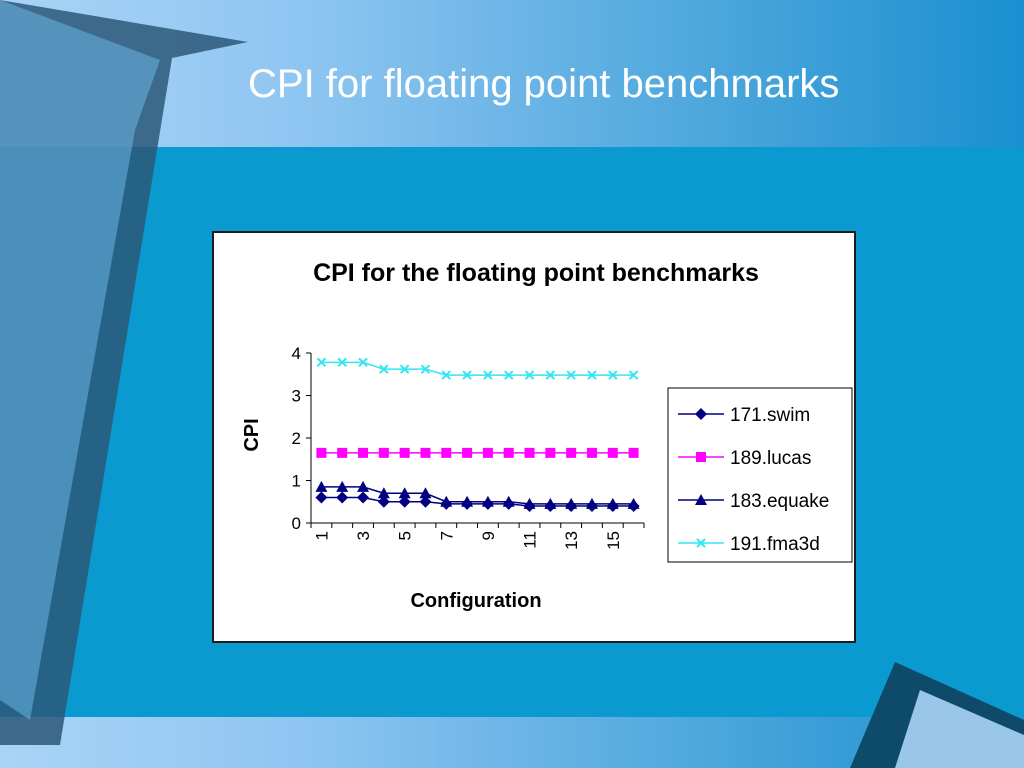  What do you see at coordinates (779, 501) in the screenshot?
I see `legend-entry-label: 183.equake` at bounding box center [779, 501].